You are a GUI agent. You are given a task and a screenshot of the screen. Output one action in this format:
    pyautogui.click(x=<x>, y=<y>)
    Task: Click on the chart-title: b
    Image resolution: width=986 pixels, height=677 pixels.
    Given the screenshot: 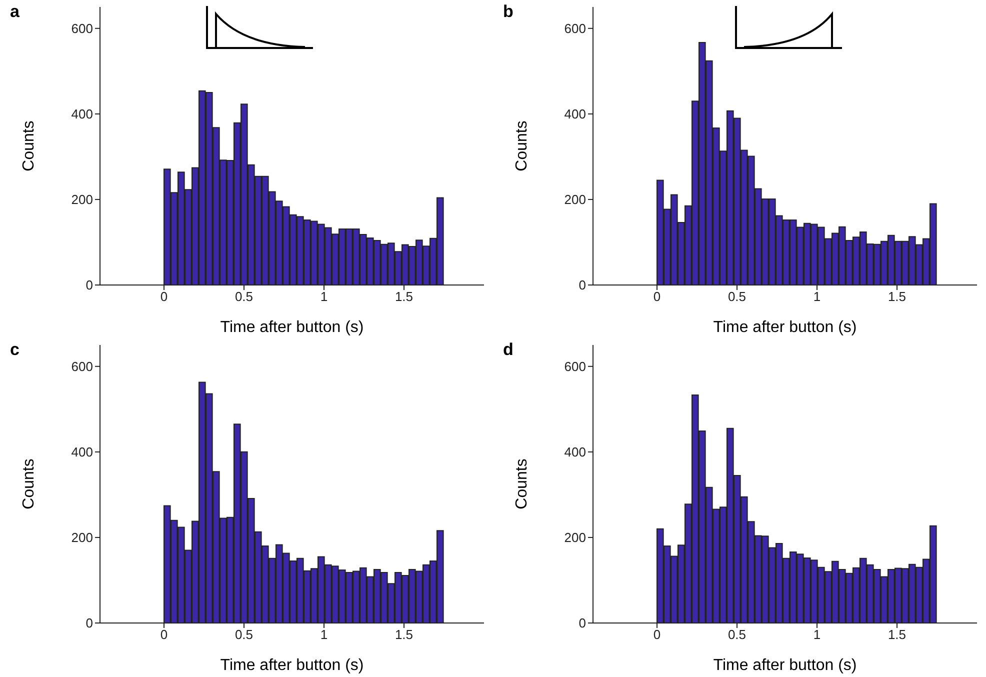 What is the action you would take?
    pyautogui.click(x=508, y=12)
    